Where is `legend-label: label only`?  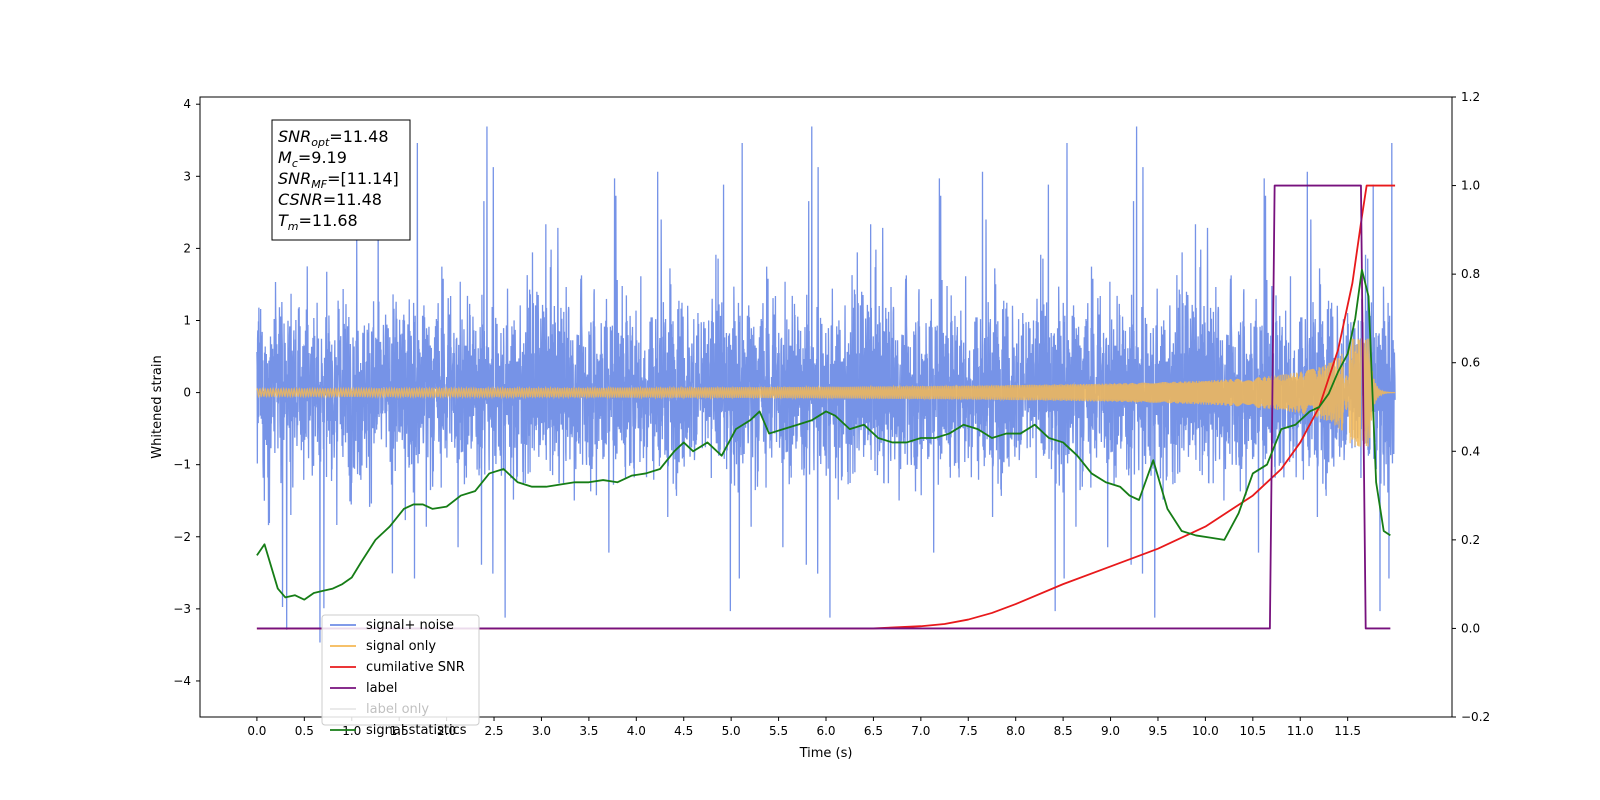
legend-label: label only is located at coordinates (397, 709).